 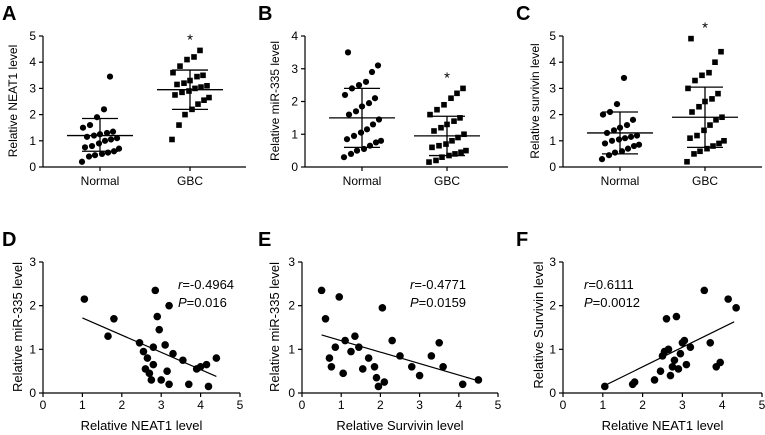 What do you see at coordinates (13, 101) in the screenshot?
I see `y-axis-label: Relative NEAT1 level` at bounding box center [13, 101].